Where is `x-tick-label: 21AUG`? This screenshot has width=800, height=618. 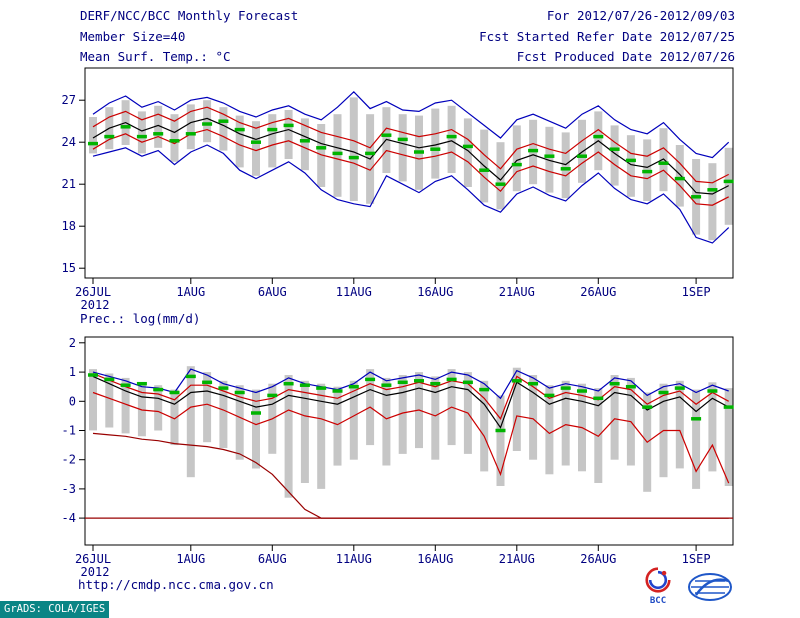
x-tick-label: 21AUG is located at coordinates (517, 559).